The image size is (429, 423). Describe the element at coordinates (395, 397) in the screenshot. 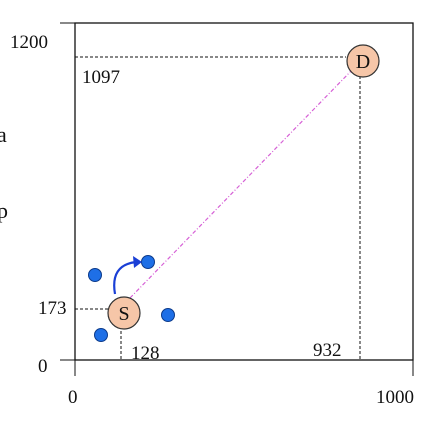

I see `x-max-label: 1000` at that location.